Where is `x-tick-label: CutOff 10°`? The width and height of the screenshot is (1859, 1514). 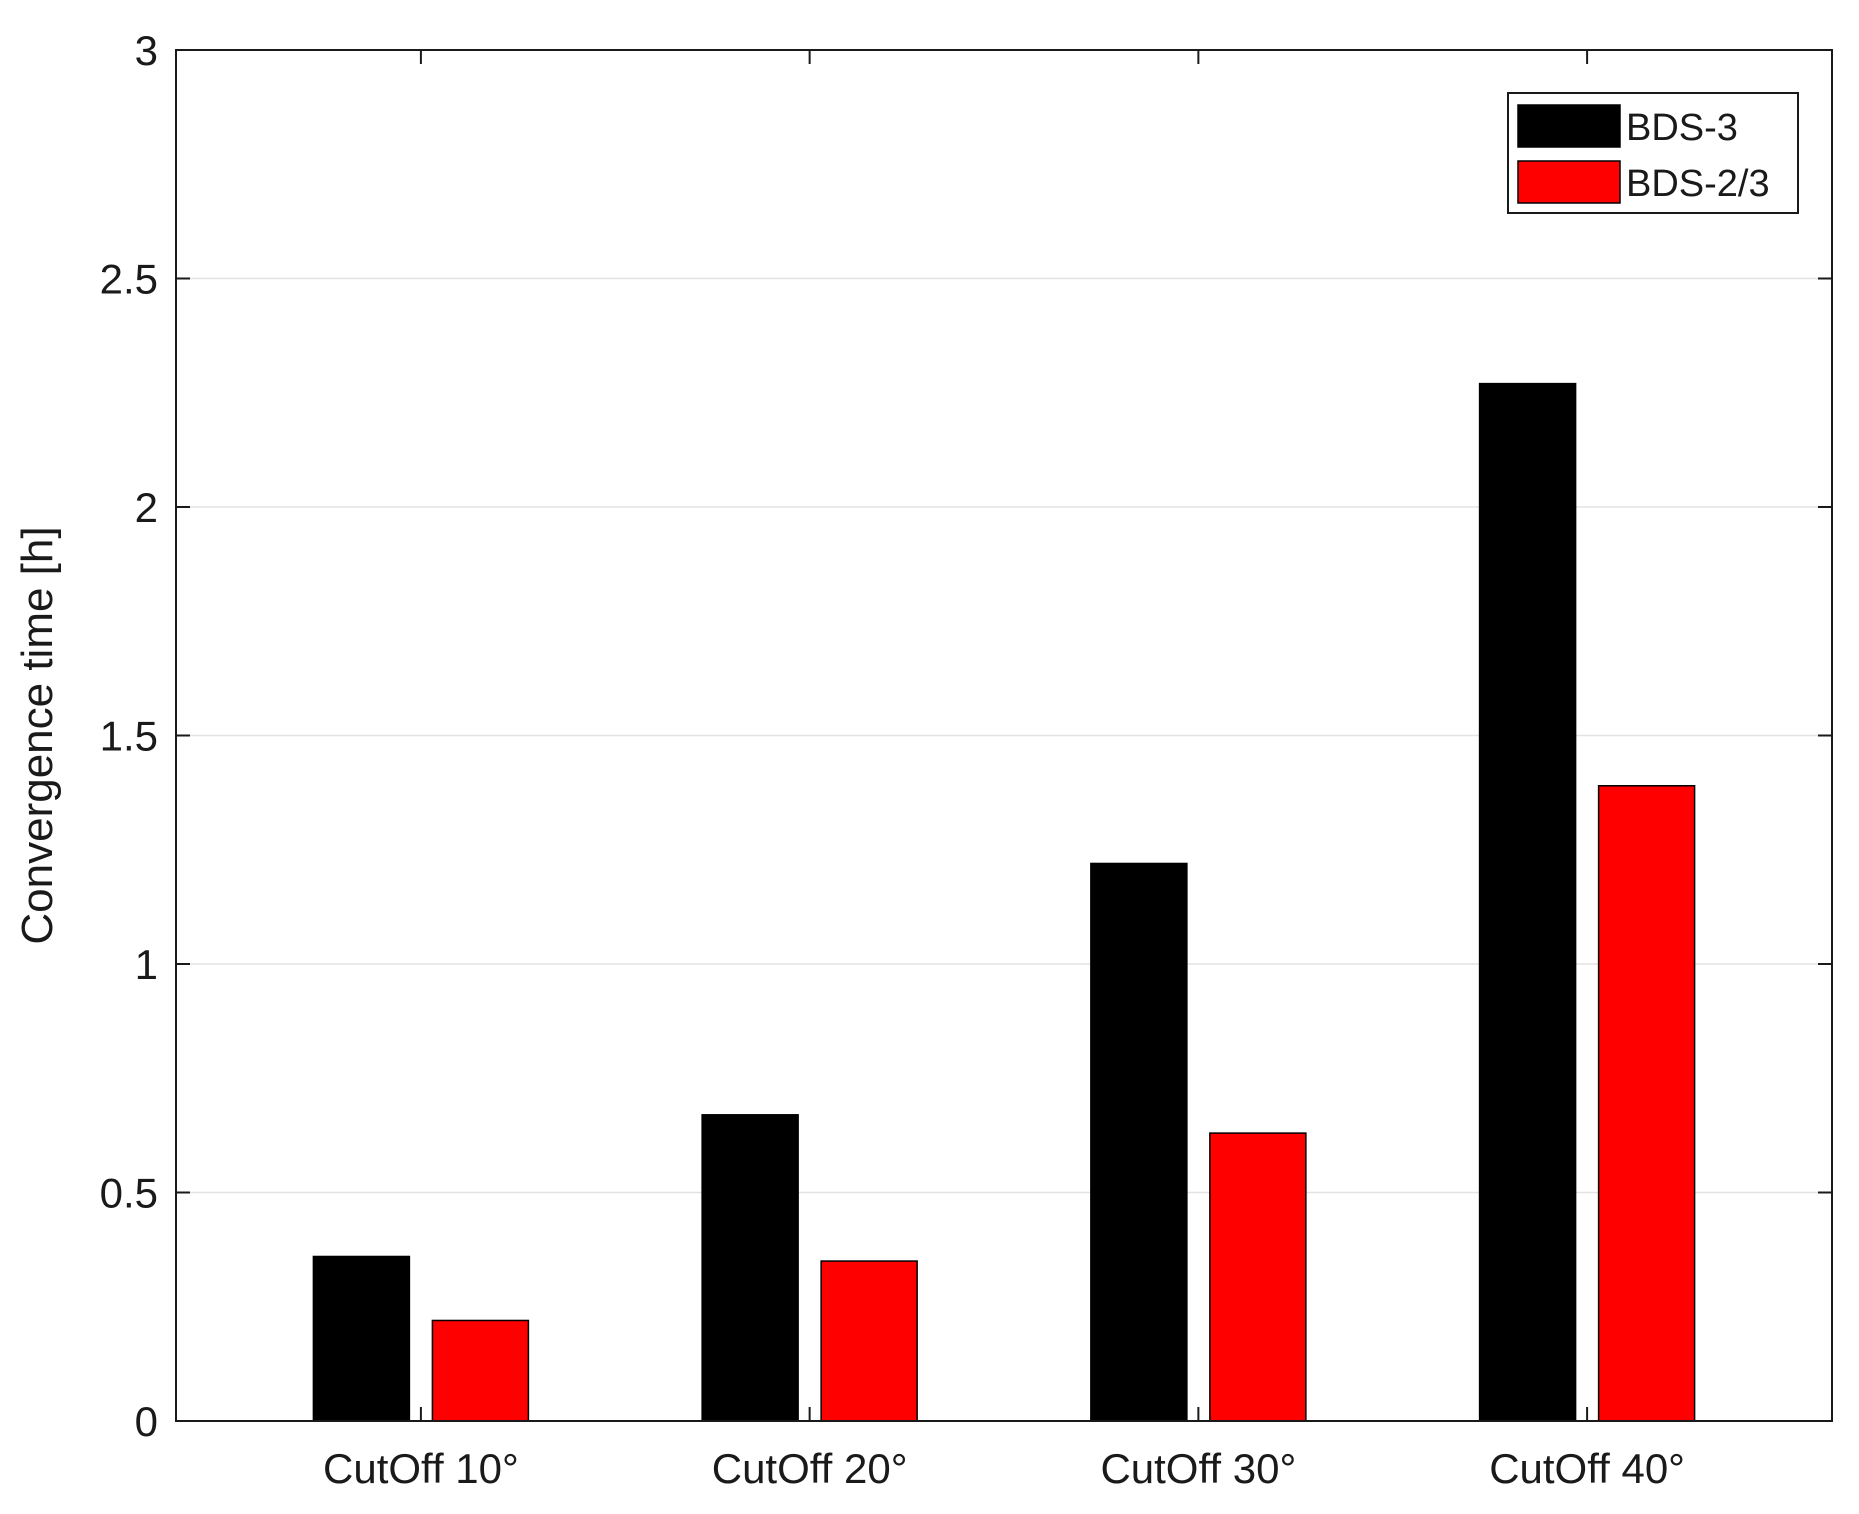 x-tick-label: CutOff 10° is located at coordinates (421, 1468).